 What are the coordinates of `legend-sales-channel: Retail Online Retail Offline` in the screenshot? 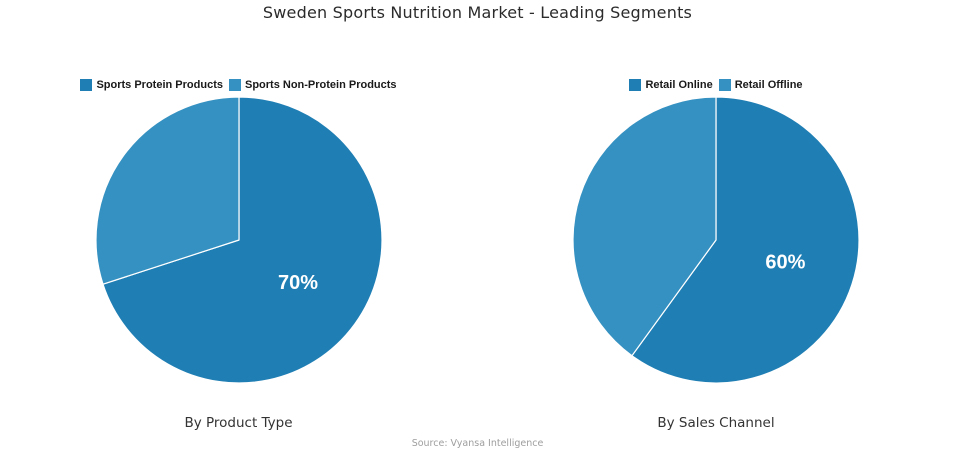 It's located at (716, 85).